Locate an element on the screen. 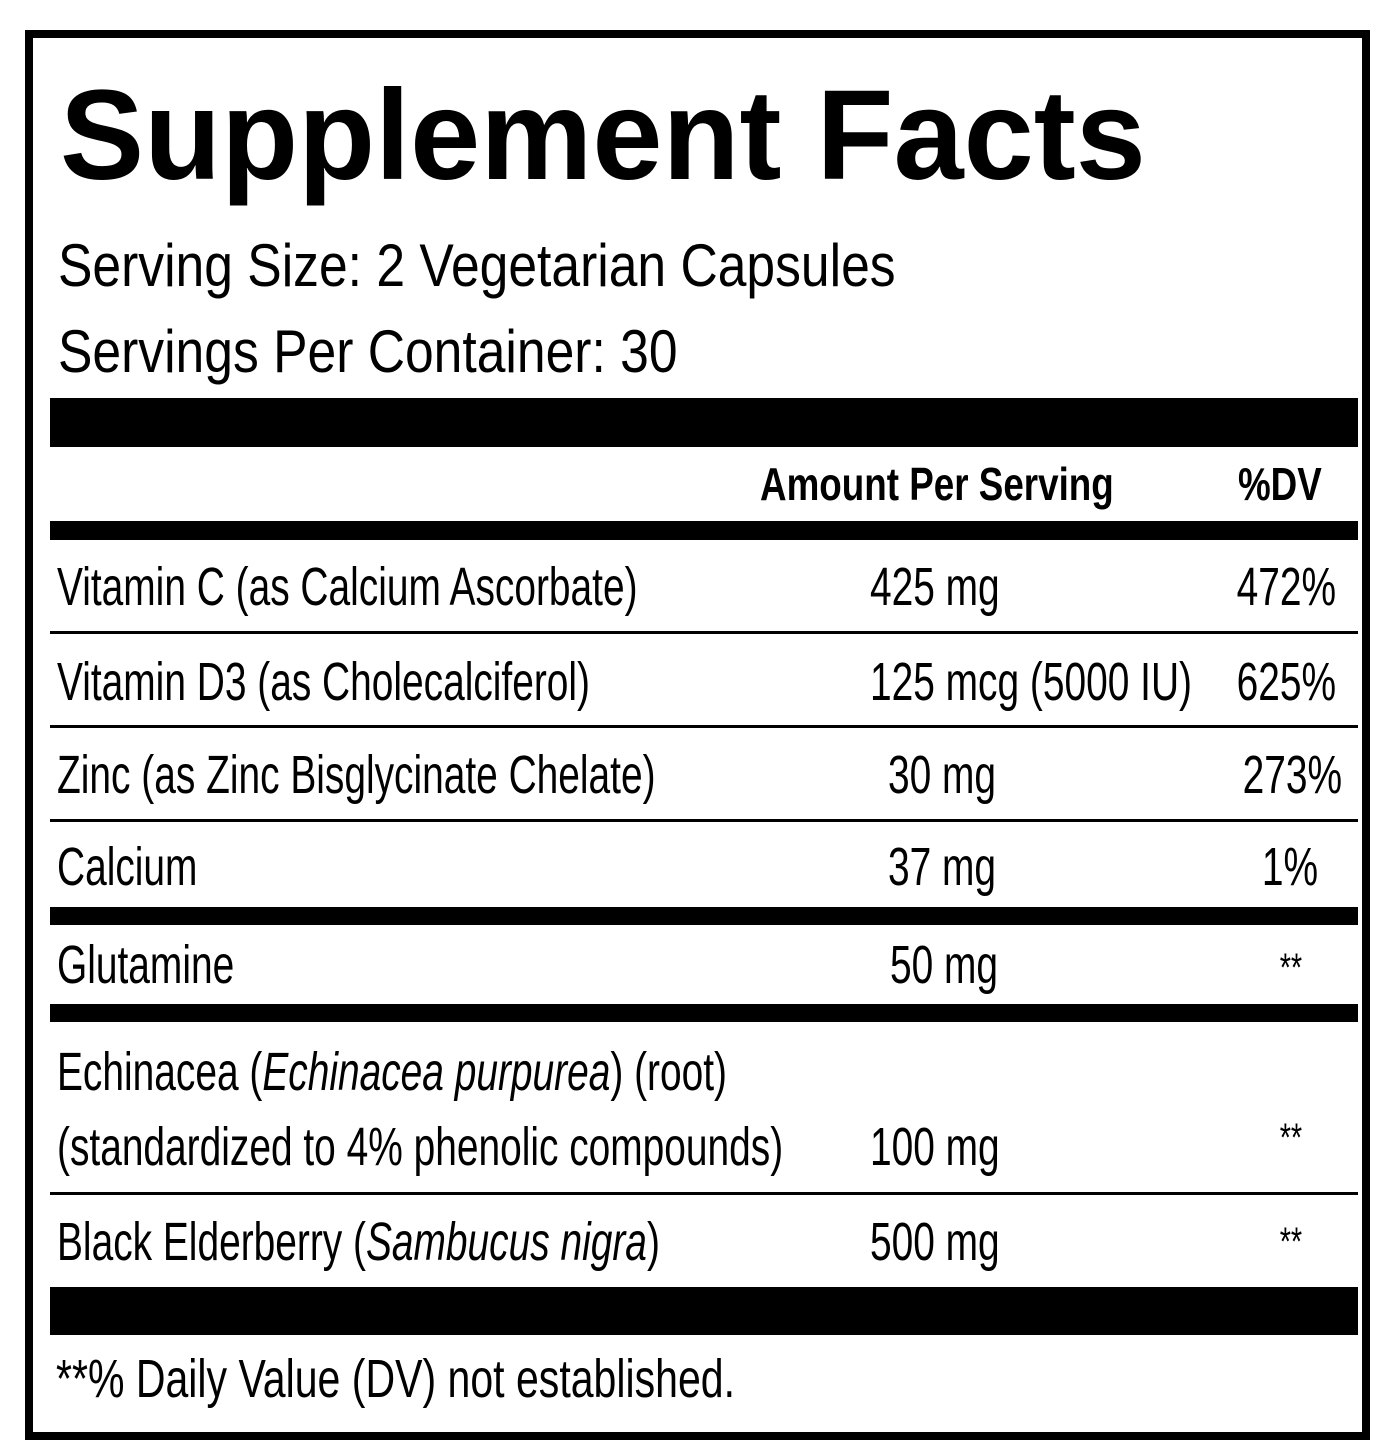 The height and width of the screenshot is (1448, 1394). row-dv: 273% is located at coordinates (1292, 775).